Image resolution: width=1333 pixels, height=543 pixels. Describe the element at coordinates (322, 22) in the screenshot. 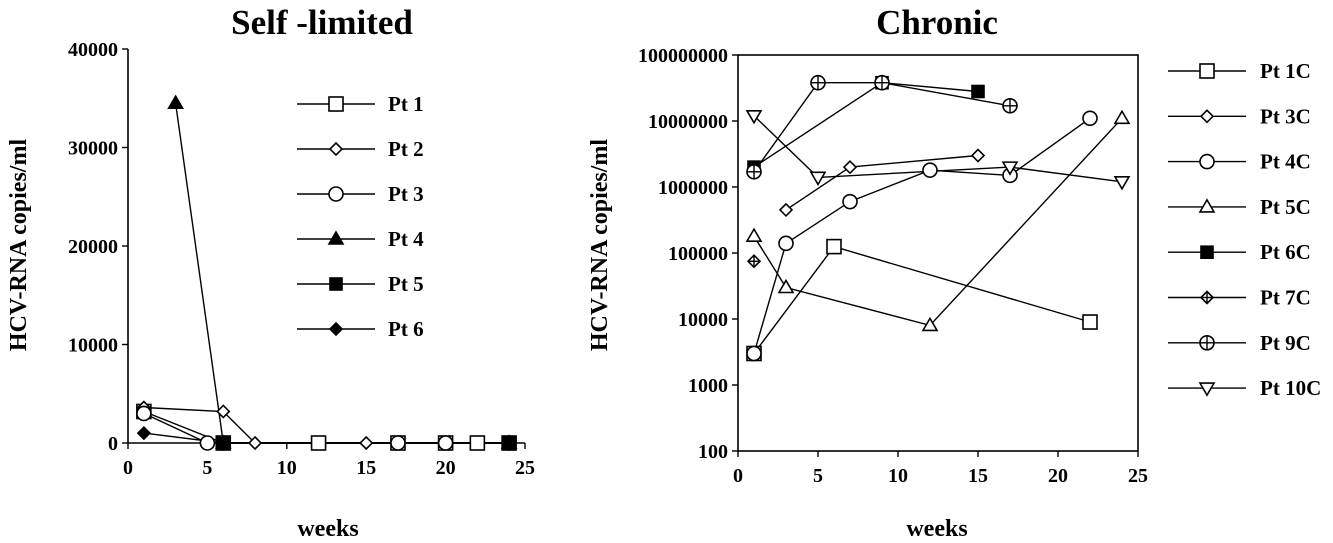

I see `chart-title: Self -limited` at that location.